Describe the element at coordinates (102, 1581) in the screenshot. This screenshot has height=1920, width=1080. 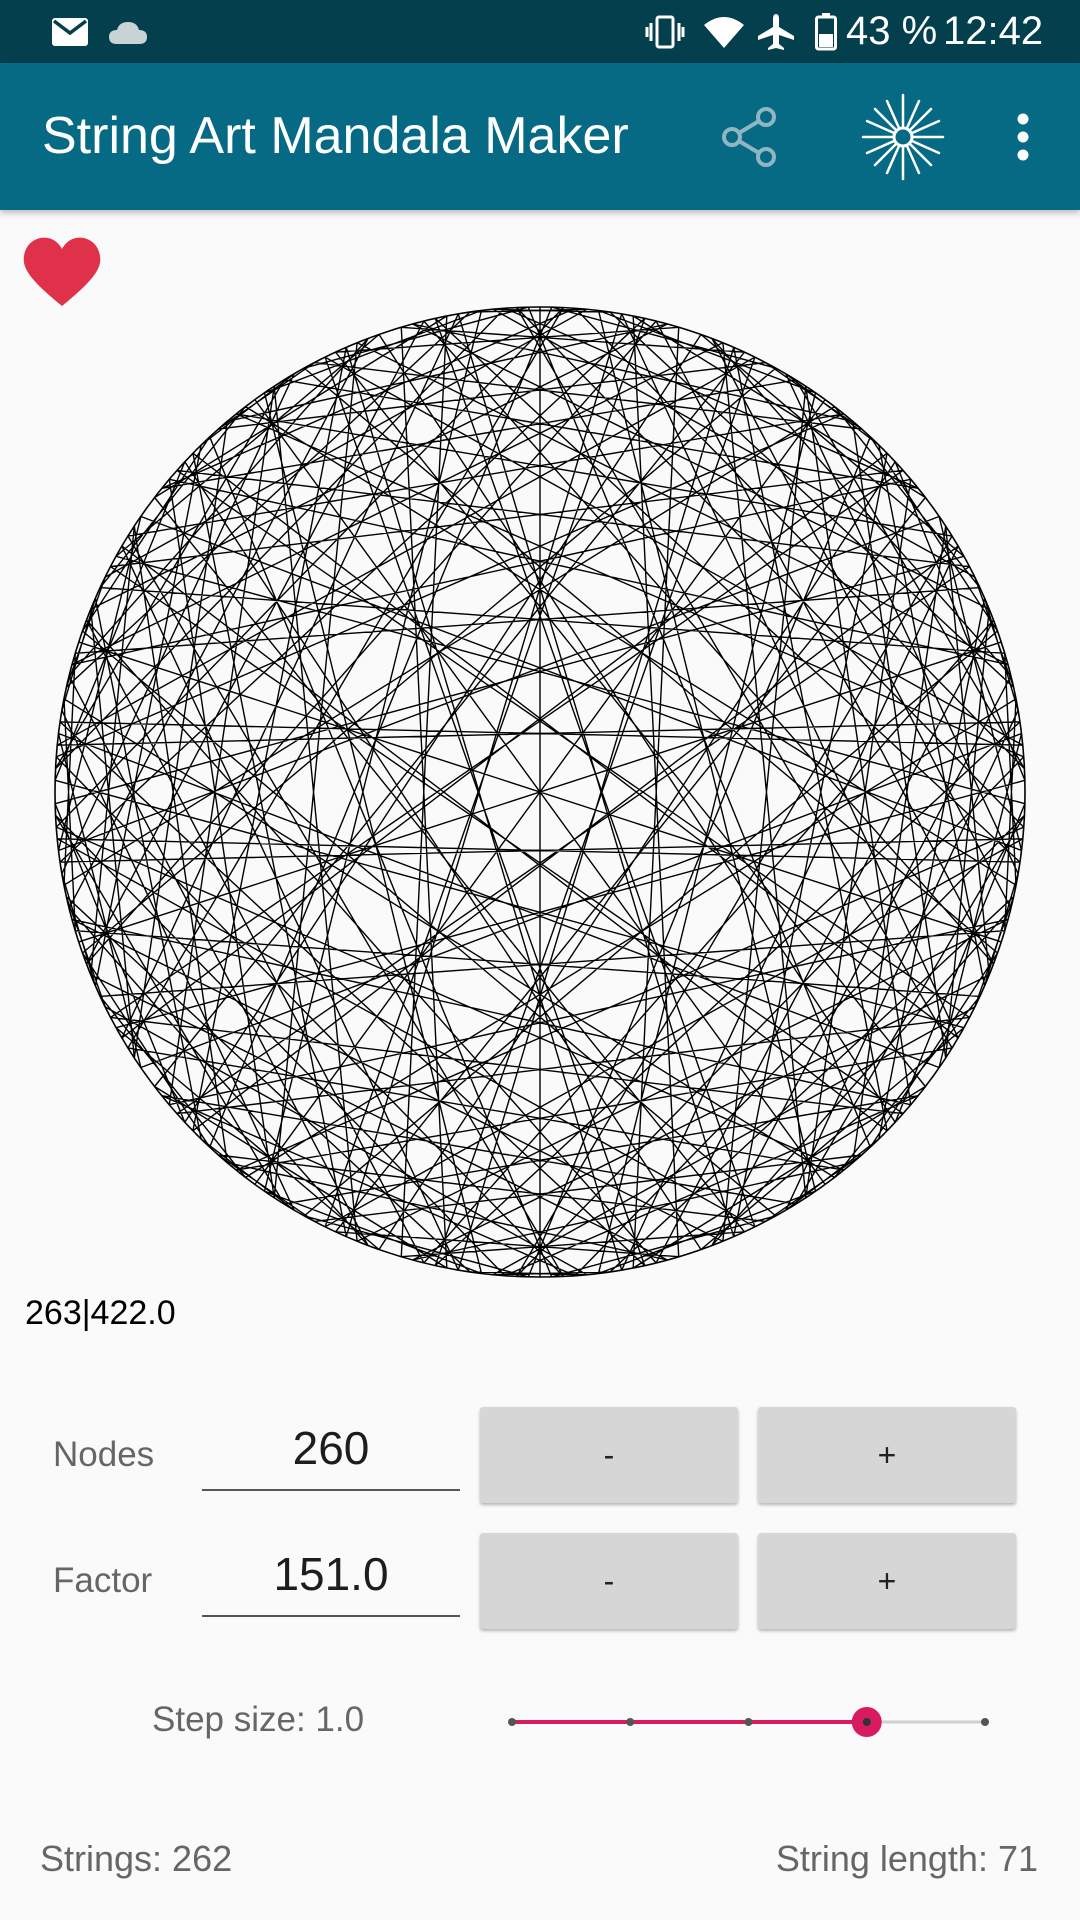
I see `factor-label: Factor` at that location.